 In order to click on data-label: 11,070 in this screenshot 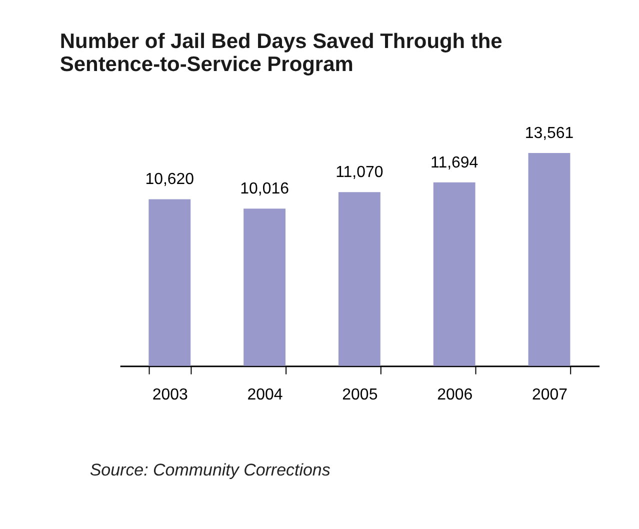, I will do `click(360, 173)`.